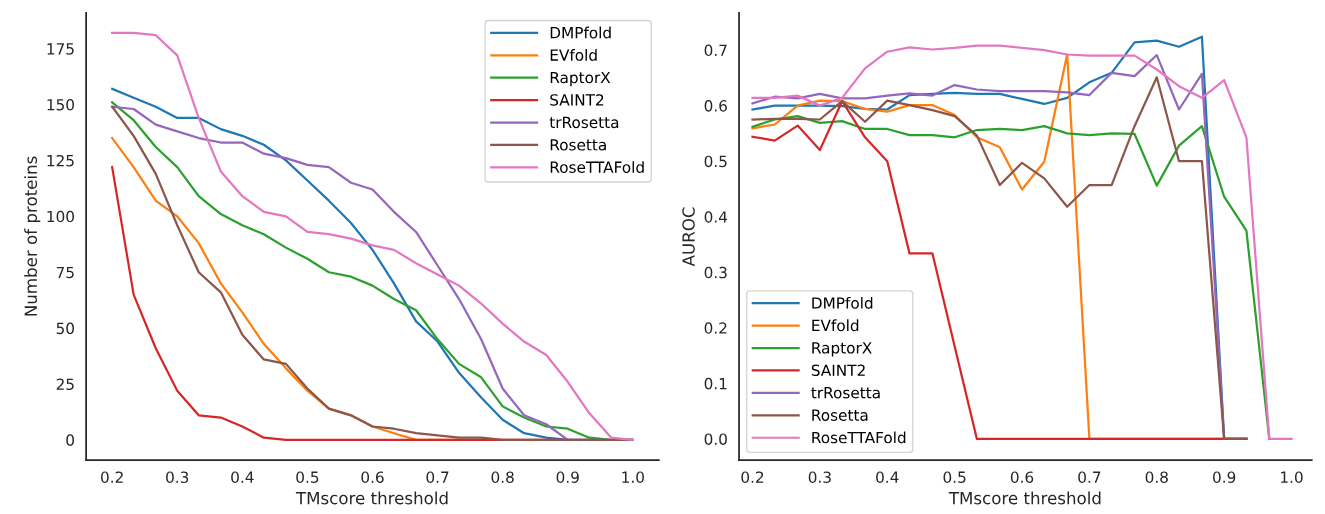  Describe the element at coordinates (60, 104) in the screenshot. I see `y-tick-label: 150` at that location.